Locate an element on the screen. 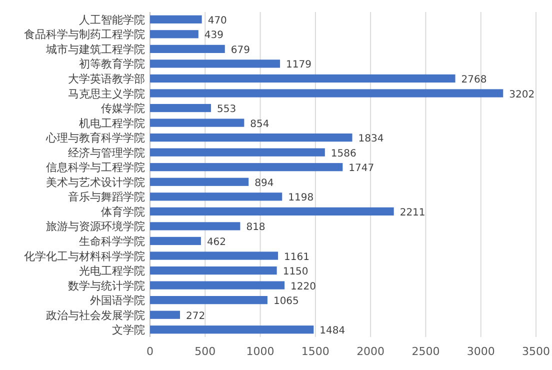  y-tick-label: 光电工程学院 is located at coordinates (112, 271).